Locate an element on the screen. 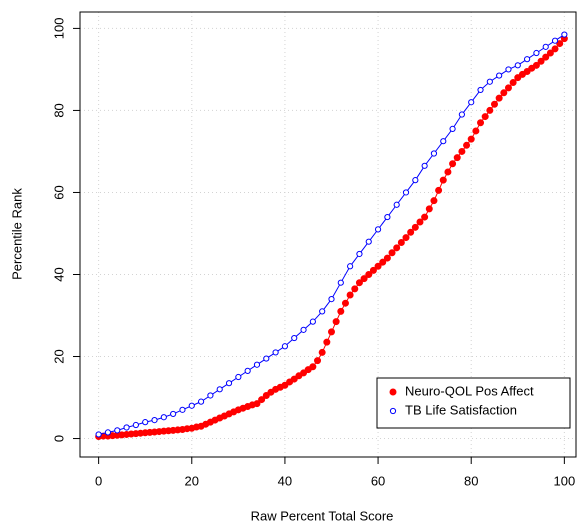  legend-marker is located at coordinates (393, 392).